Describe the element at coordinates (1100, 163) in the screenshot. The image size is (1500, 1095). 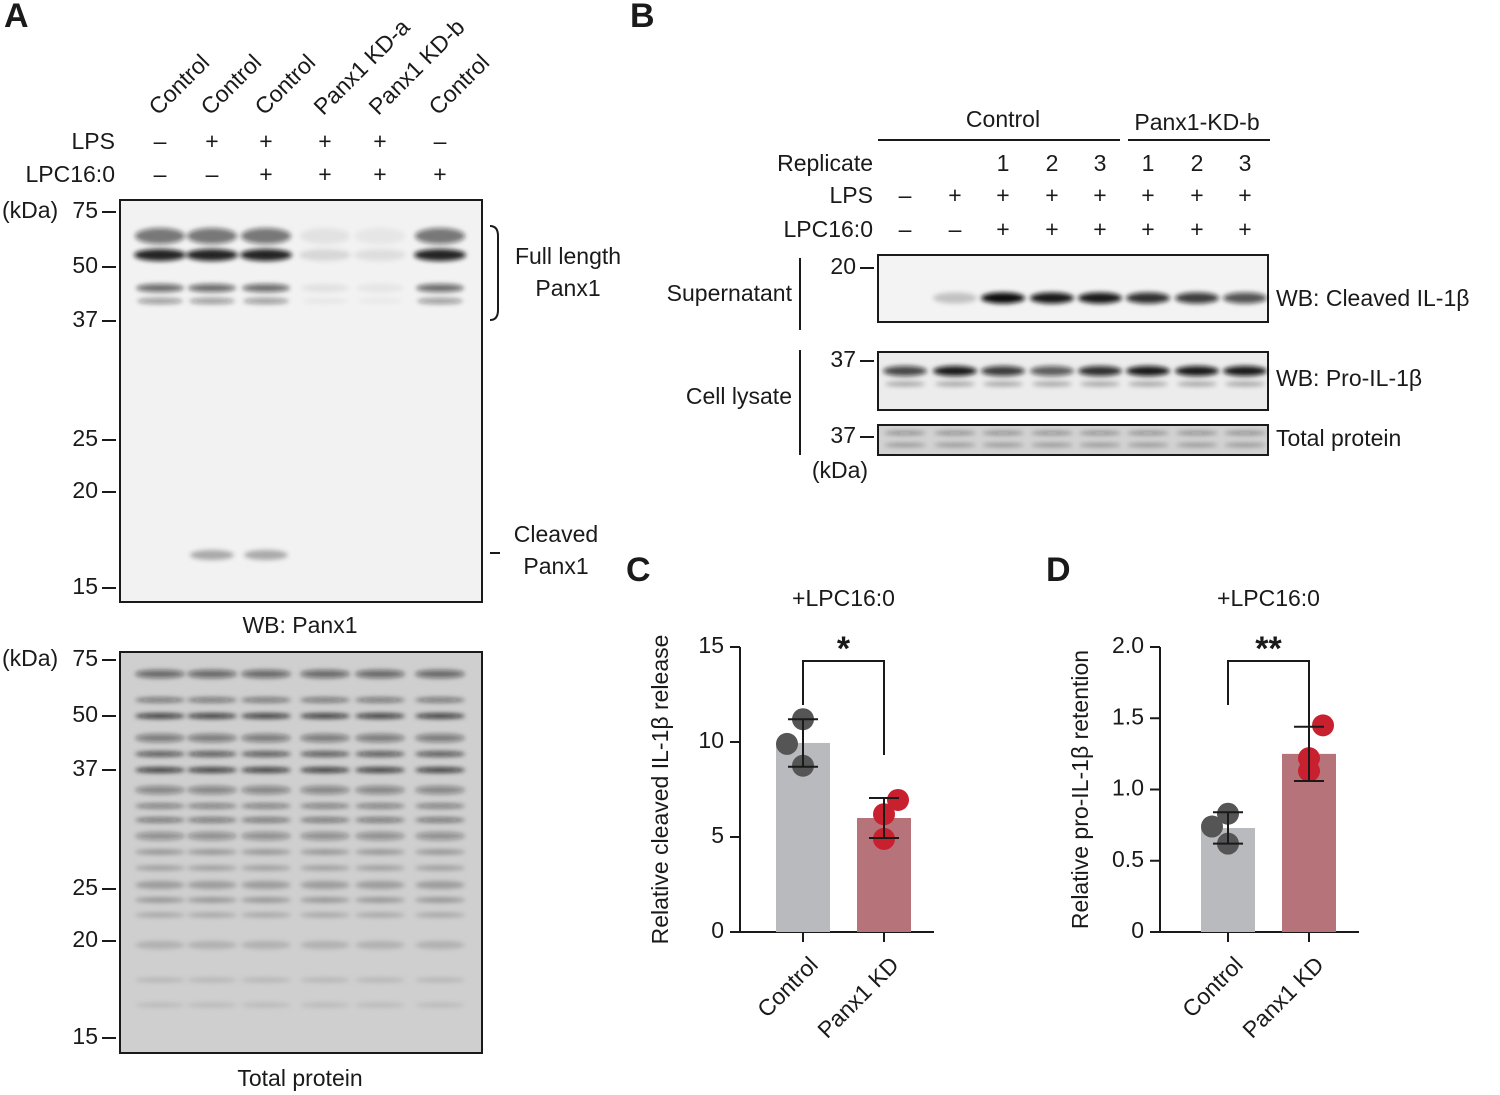
I see `sign: 3` at that location.